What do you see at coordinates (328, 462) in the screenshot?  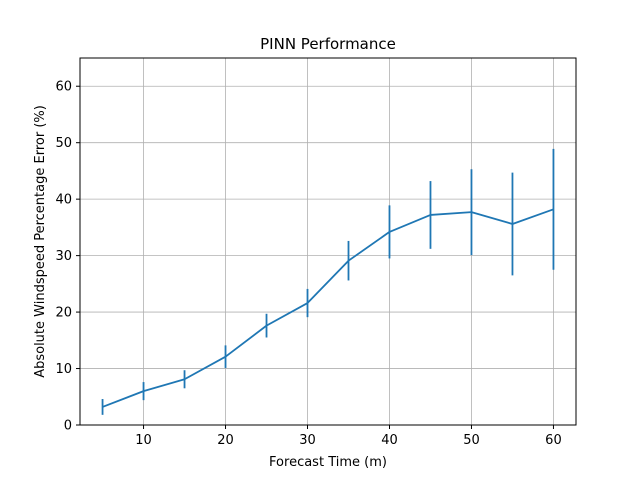 I see `x-axis-label: Forecast Time (m)` at bounding box center [328, 462].